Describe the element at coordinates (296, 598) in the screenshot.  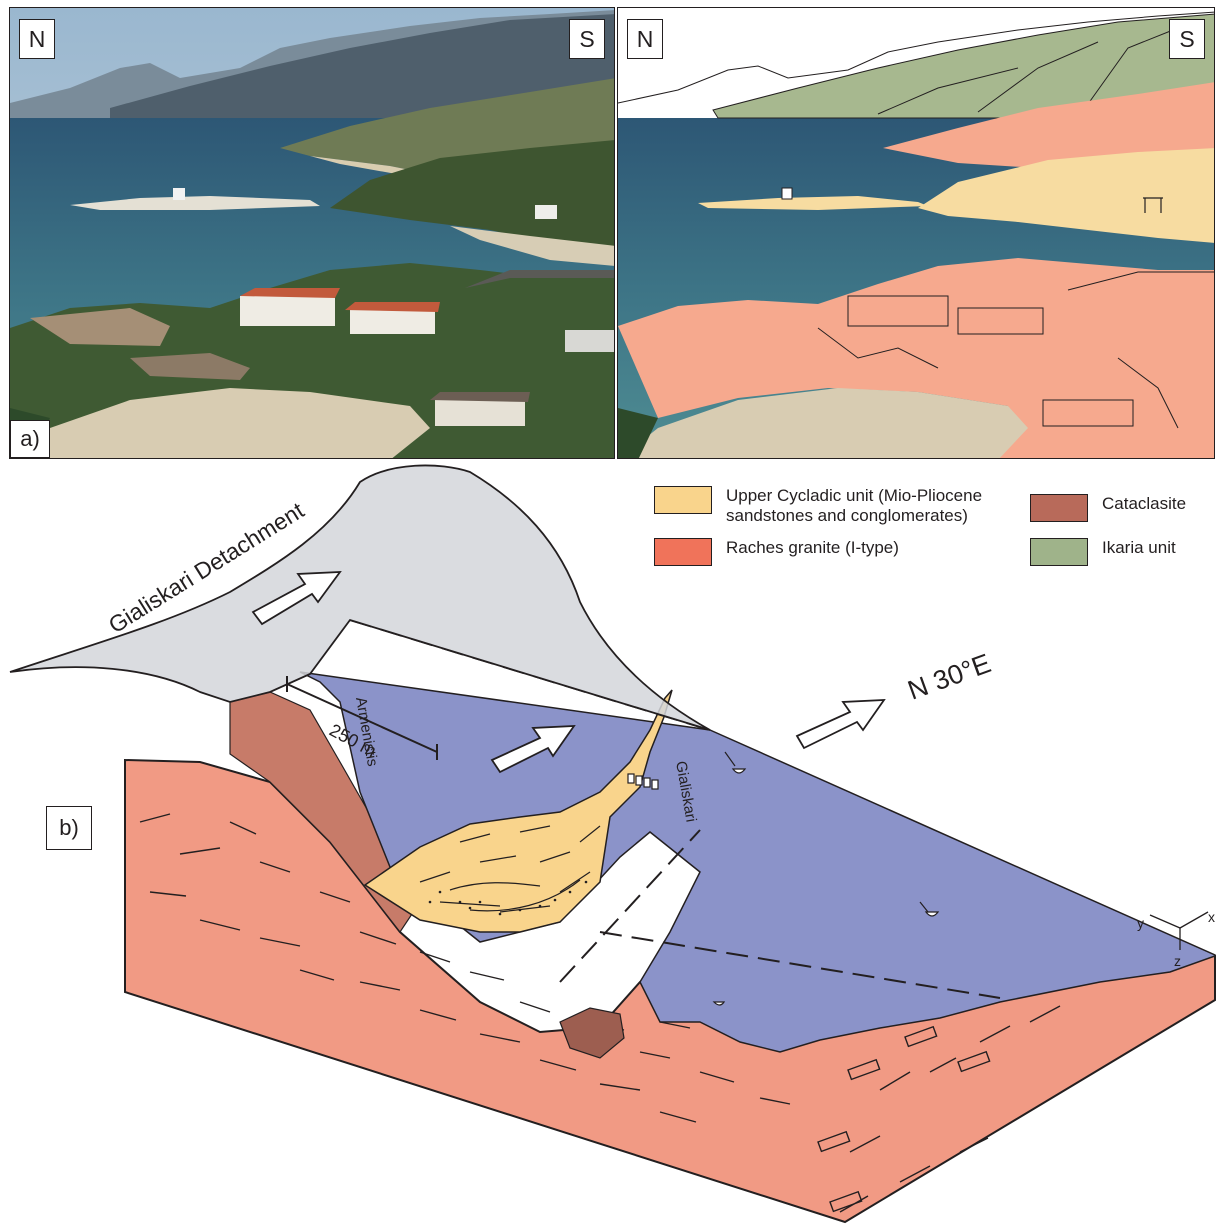
I see `detachment-slip-arrow` at that location.